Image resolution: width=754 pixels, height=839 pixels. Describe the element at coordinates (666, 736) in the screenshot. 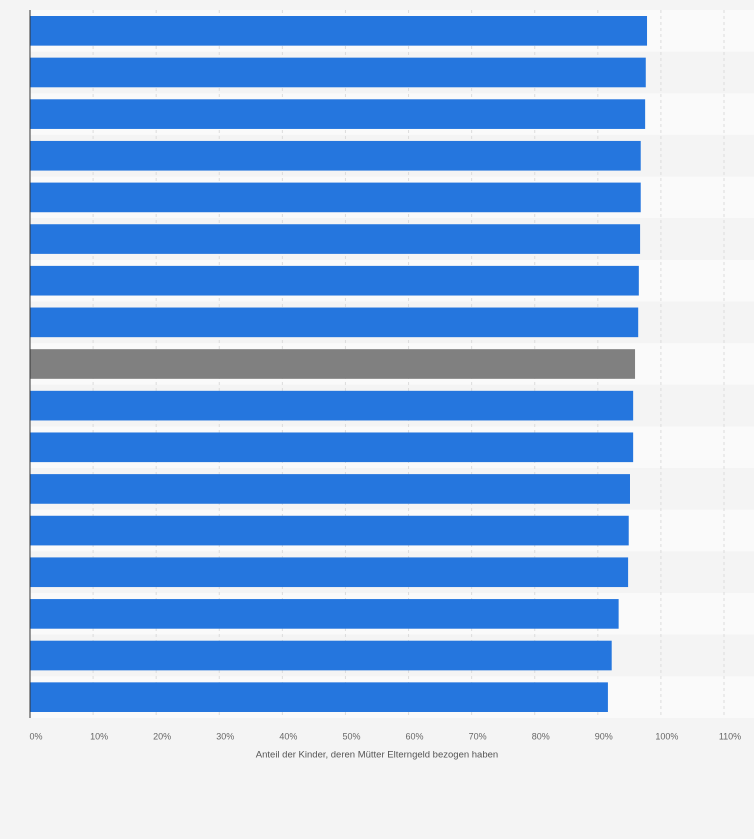

I see `x-tick-label: 100%` at that location.